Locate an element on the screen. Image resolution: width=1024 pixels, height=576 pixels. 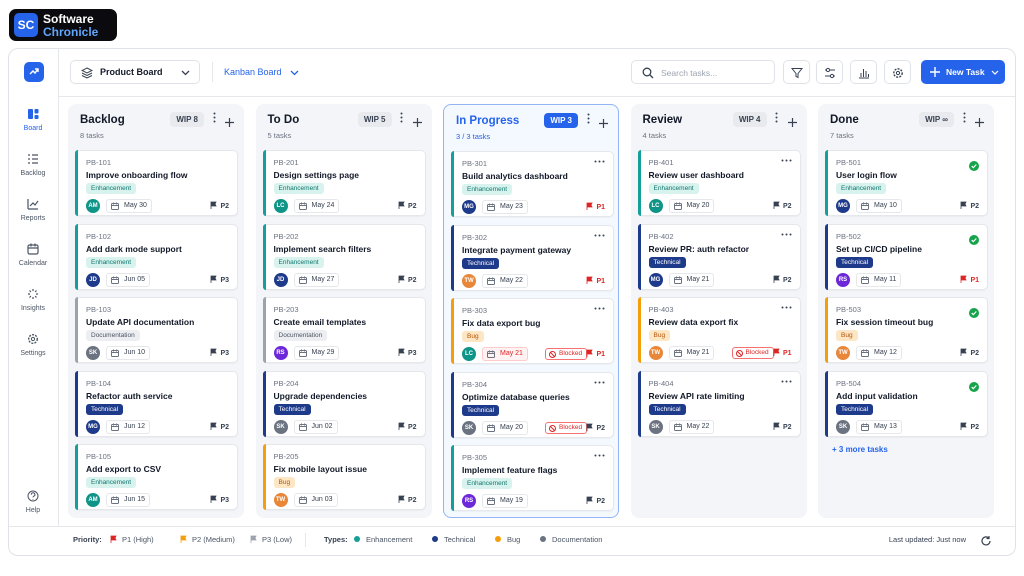
adjust-button is located at coordinates (829, 72).